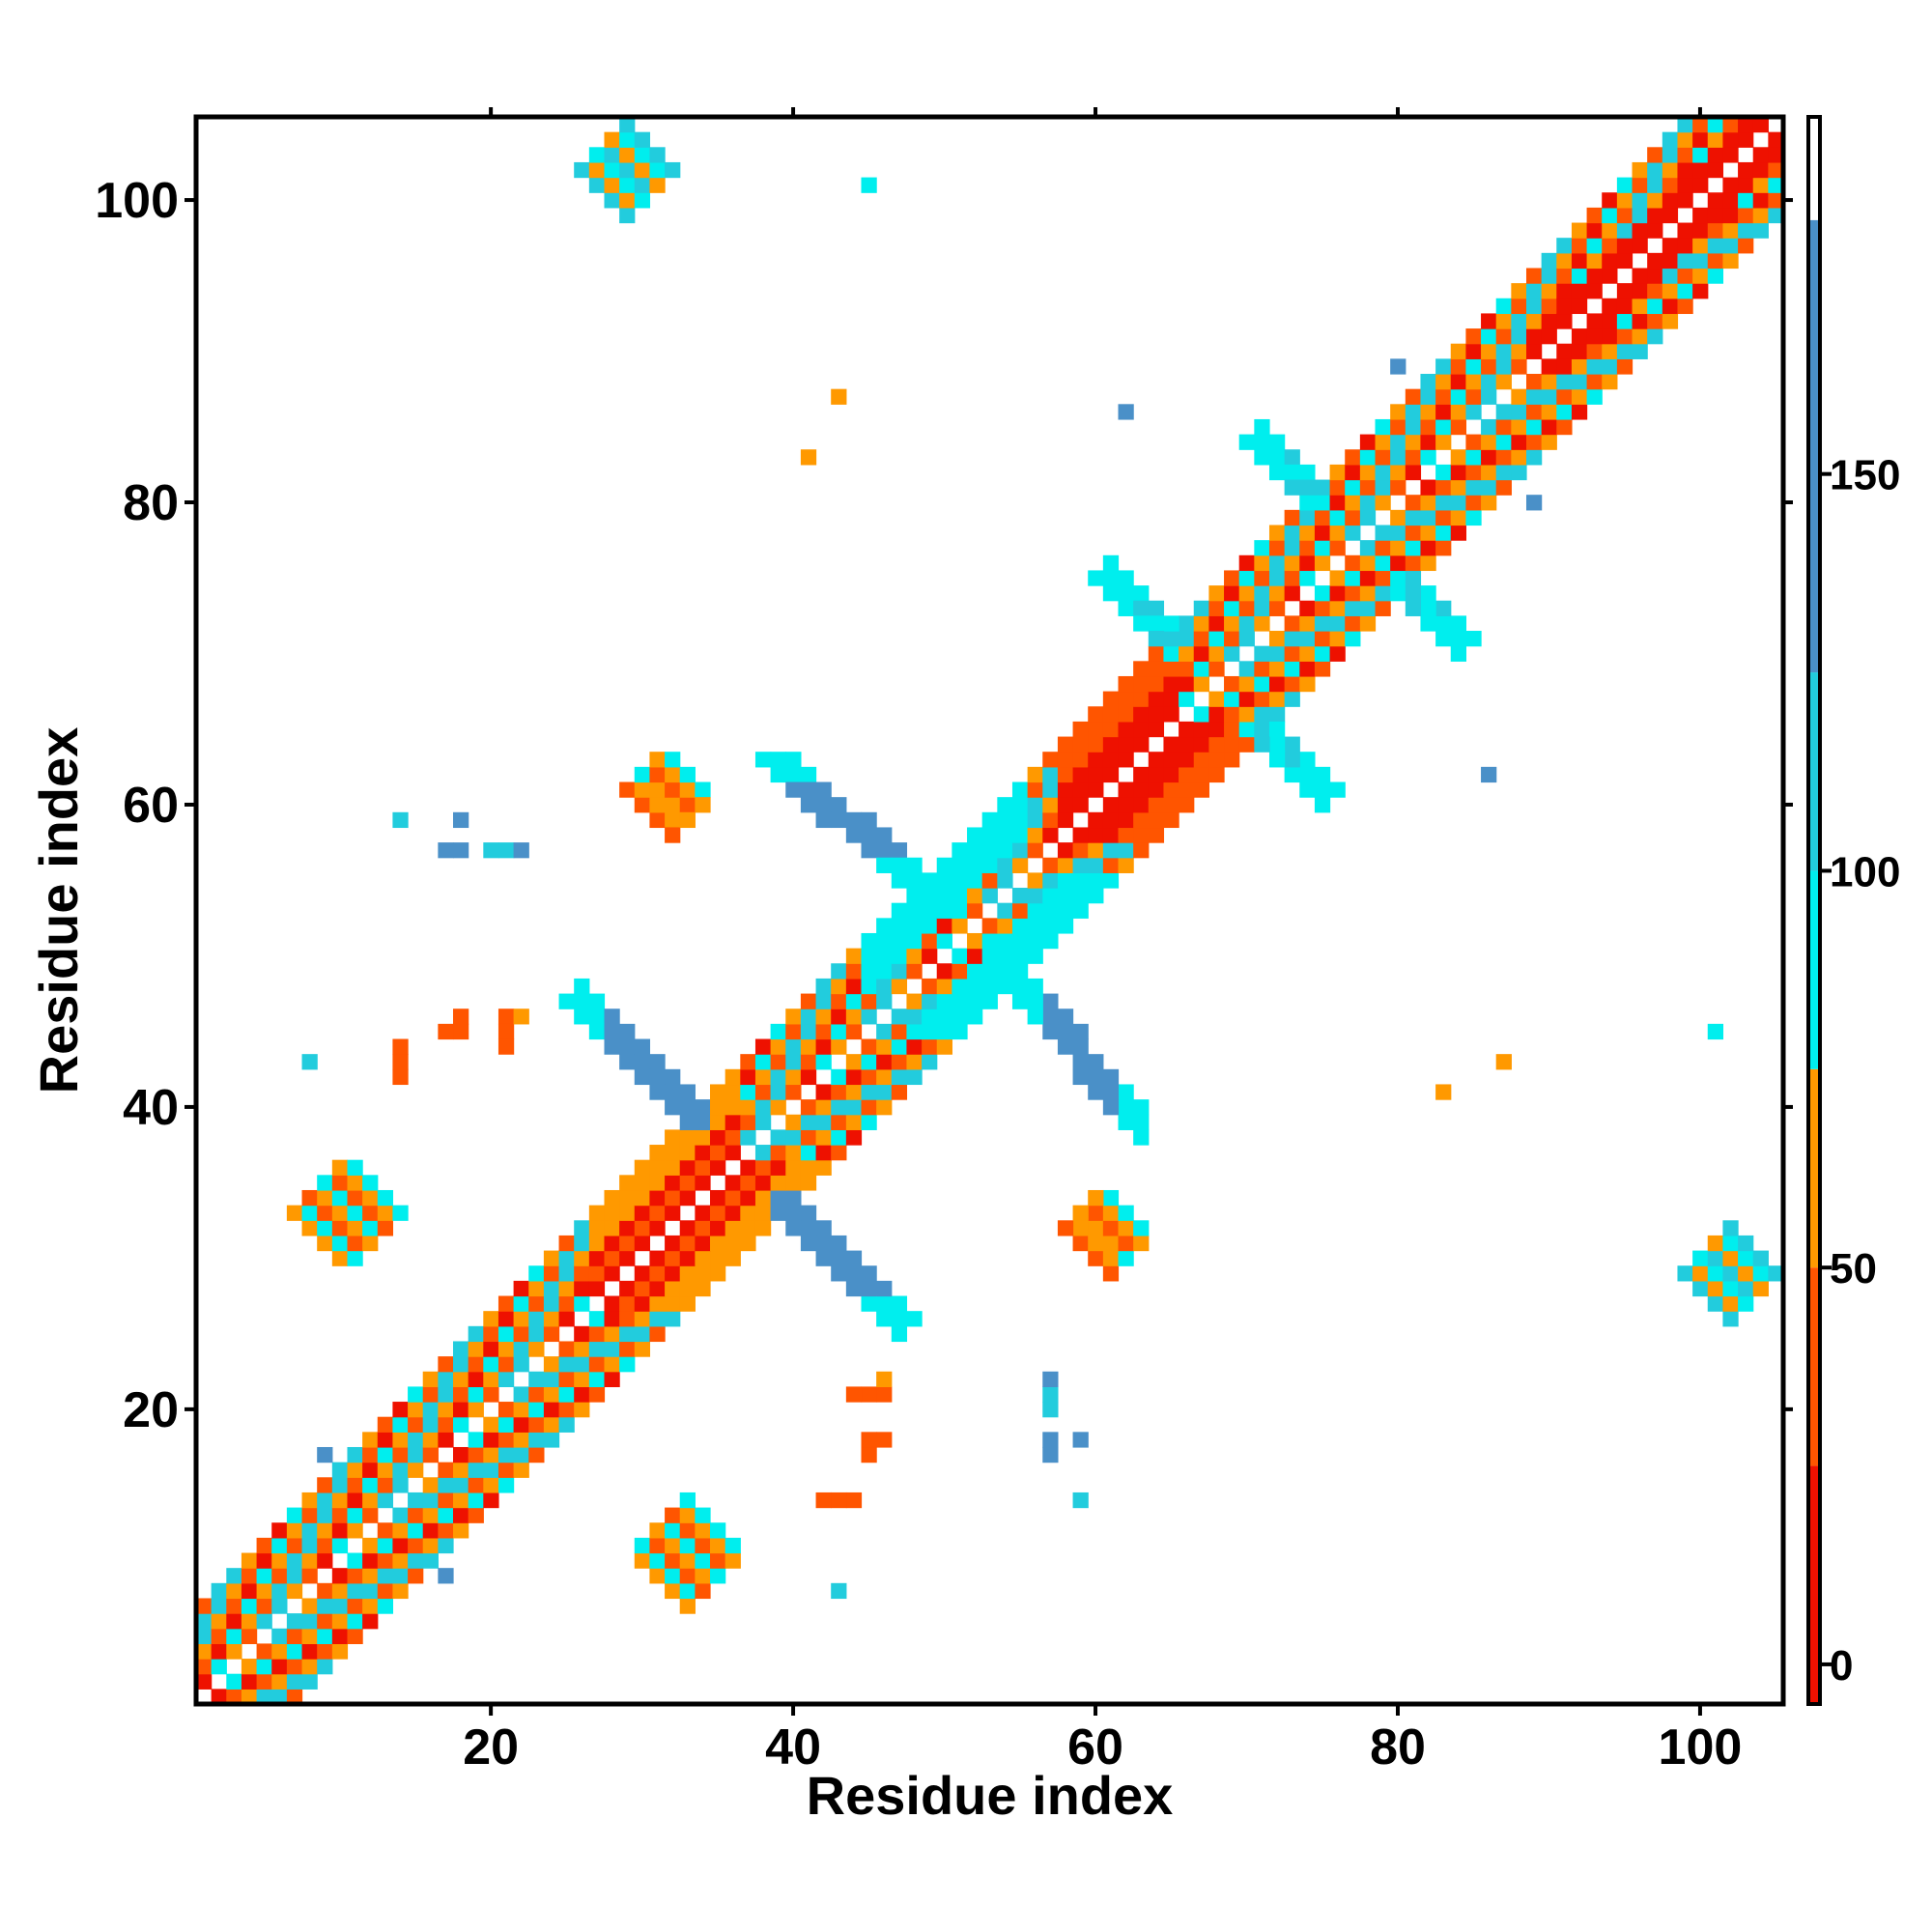 The width and height of the screenshot is (1932, 1932). Describe the element at coordinates (990, 1795) in the screenshot. I see `x-axis-title: Residue index` at that location.